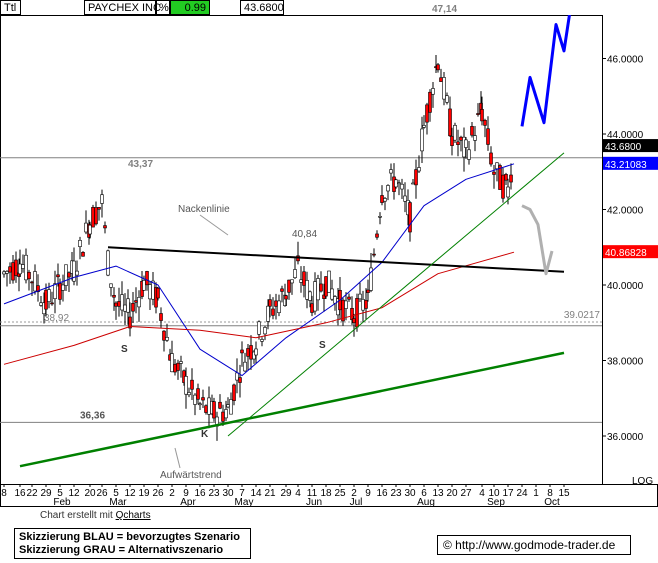  I want to click on ticker-name: PAYCHEX INC, so click(122, 7).